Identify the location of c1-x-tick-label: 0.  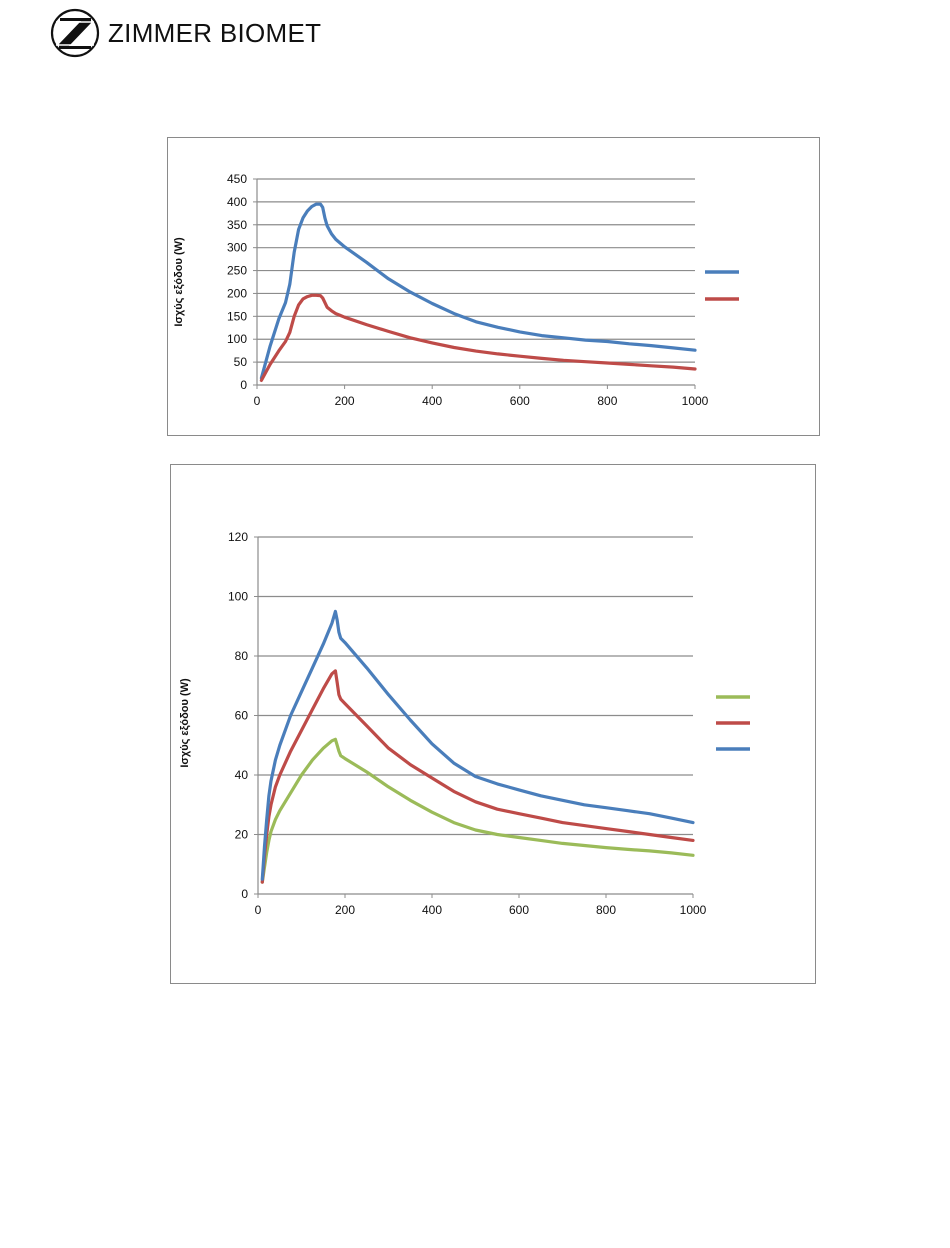
(257, 401).